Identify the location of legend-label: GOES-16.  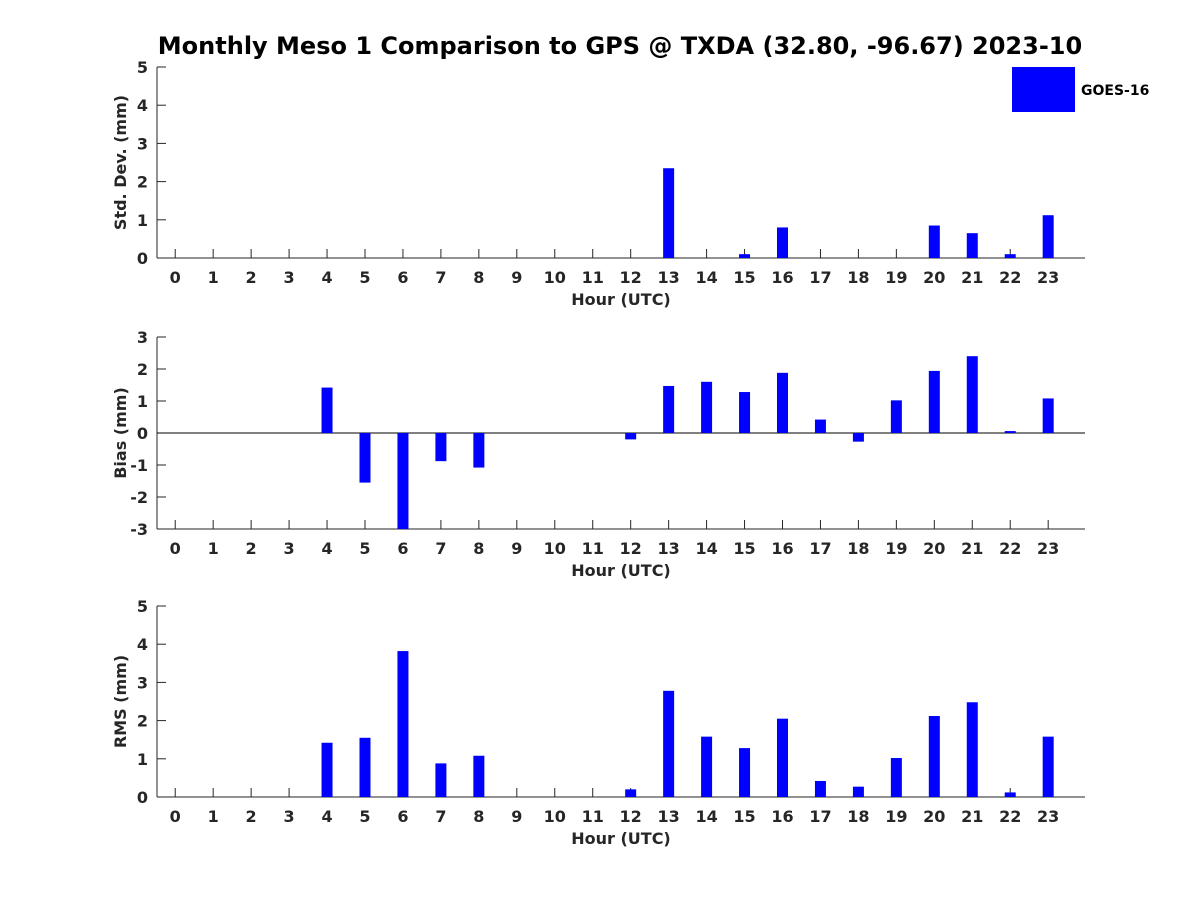
(1115, 91).